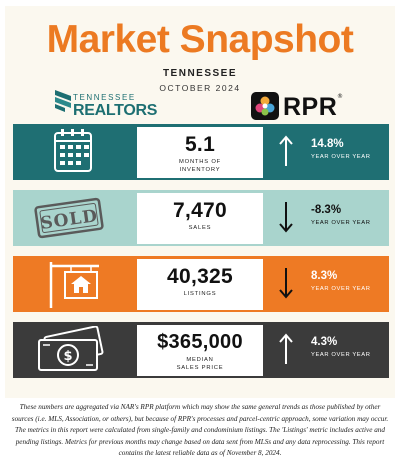 The image size is (400, 474). Describe the element at coordinates (200, 73) in the screenshot. I see `state-name: TENNESSEE` at that location.